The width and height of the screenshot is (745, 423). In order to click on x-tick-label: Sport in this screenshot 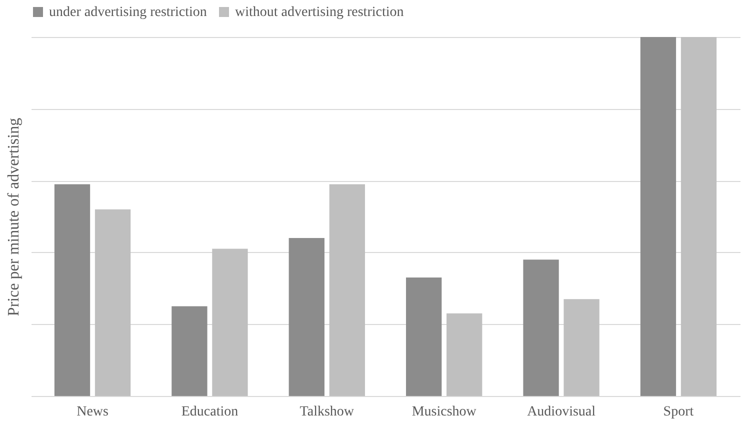, I will do `click(678, 412)`.